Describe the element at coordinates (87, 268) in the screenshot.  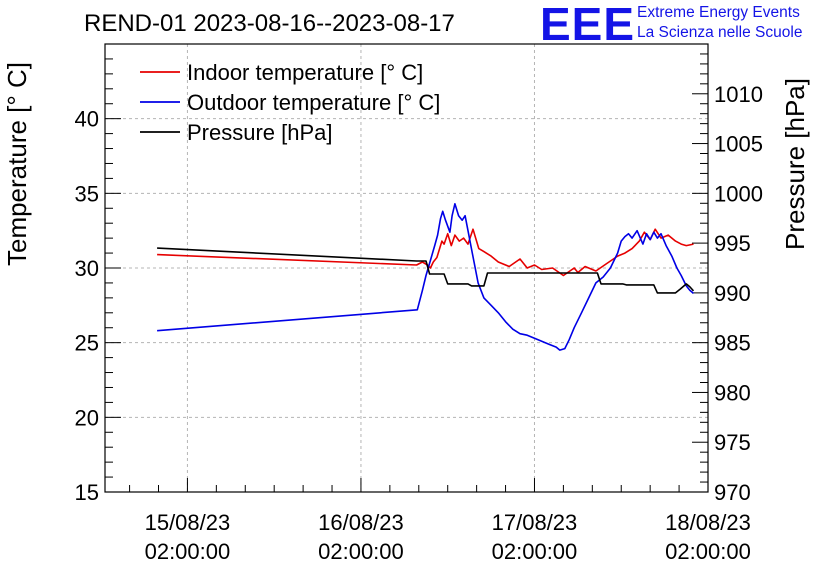
I see `y-left-tick-label: 30` at that location.